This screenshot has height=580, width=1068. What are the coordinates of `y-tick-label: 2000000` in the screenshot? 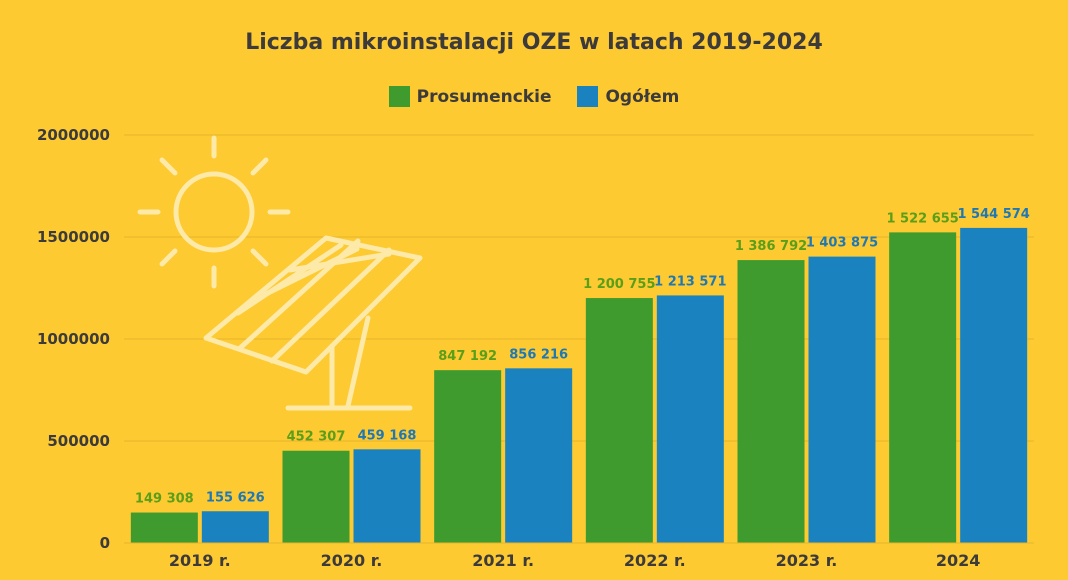 It's located at (73, 135).